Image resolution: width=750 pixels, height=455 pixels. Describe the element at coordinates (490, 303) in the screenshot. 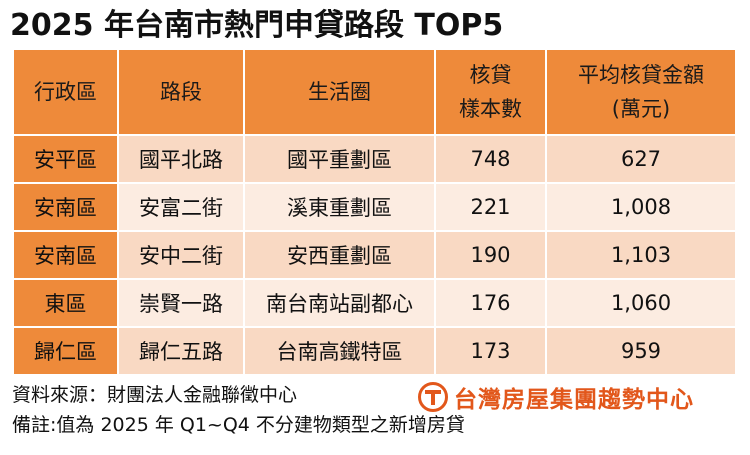

I see `cell-samples: 176` at that location.